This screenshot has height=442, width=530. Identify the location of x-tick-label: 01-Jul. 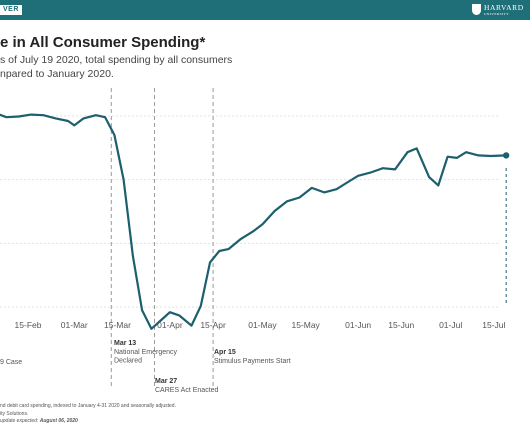
(450, 325).